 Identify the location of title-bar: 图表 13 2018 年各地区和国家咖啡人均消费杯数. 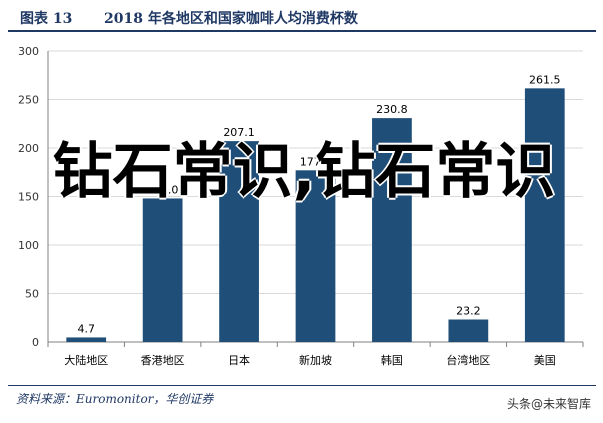
(302, 18).